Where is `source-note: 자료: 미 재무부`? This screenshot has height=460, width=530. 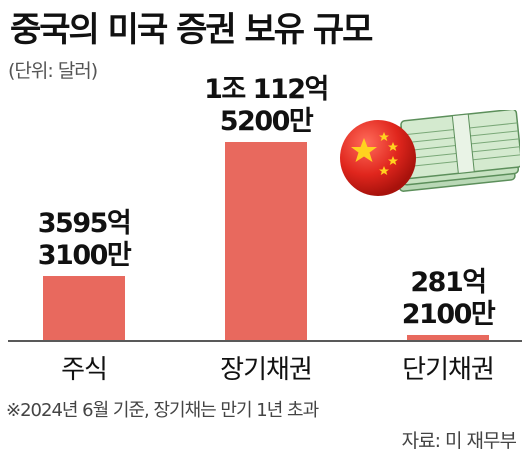 source-note: 자료: 미 재무부 is located at coordinates (459, 441).